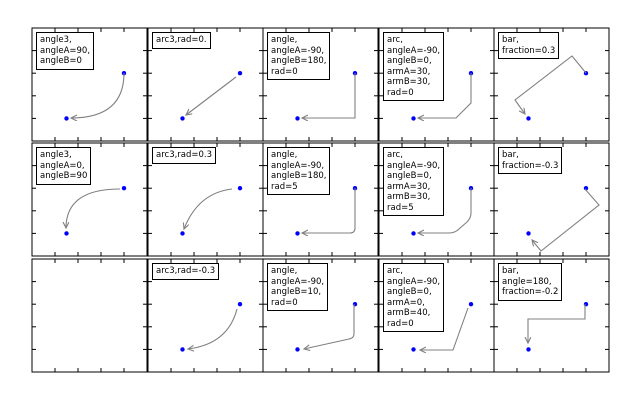  What do you see at coordinates (65, 51) in the screenshot?
I see `annotation-label: angle3, angleA=90, angleB=0` at bounding box center [65, 51].